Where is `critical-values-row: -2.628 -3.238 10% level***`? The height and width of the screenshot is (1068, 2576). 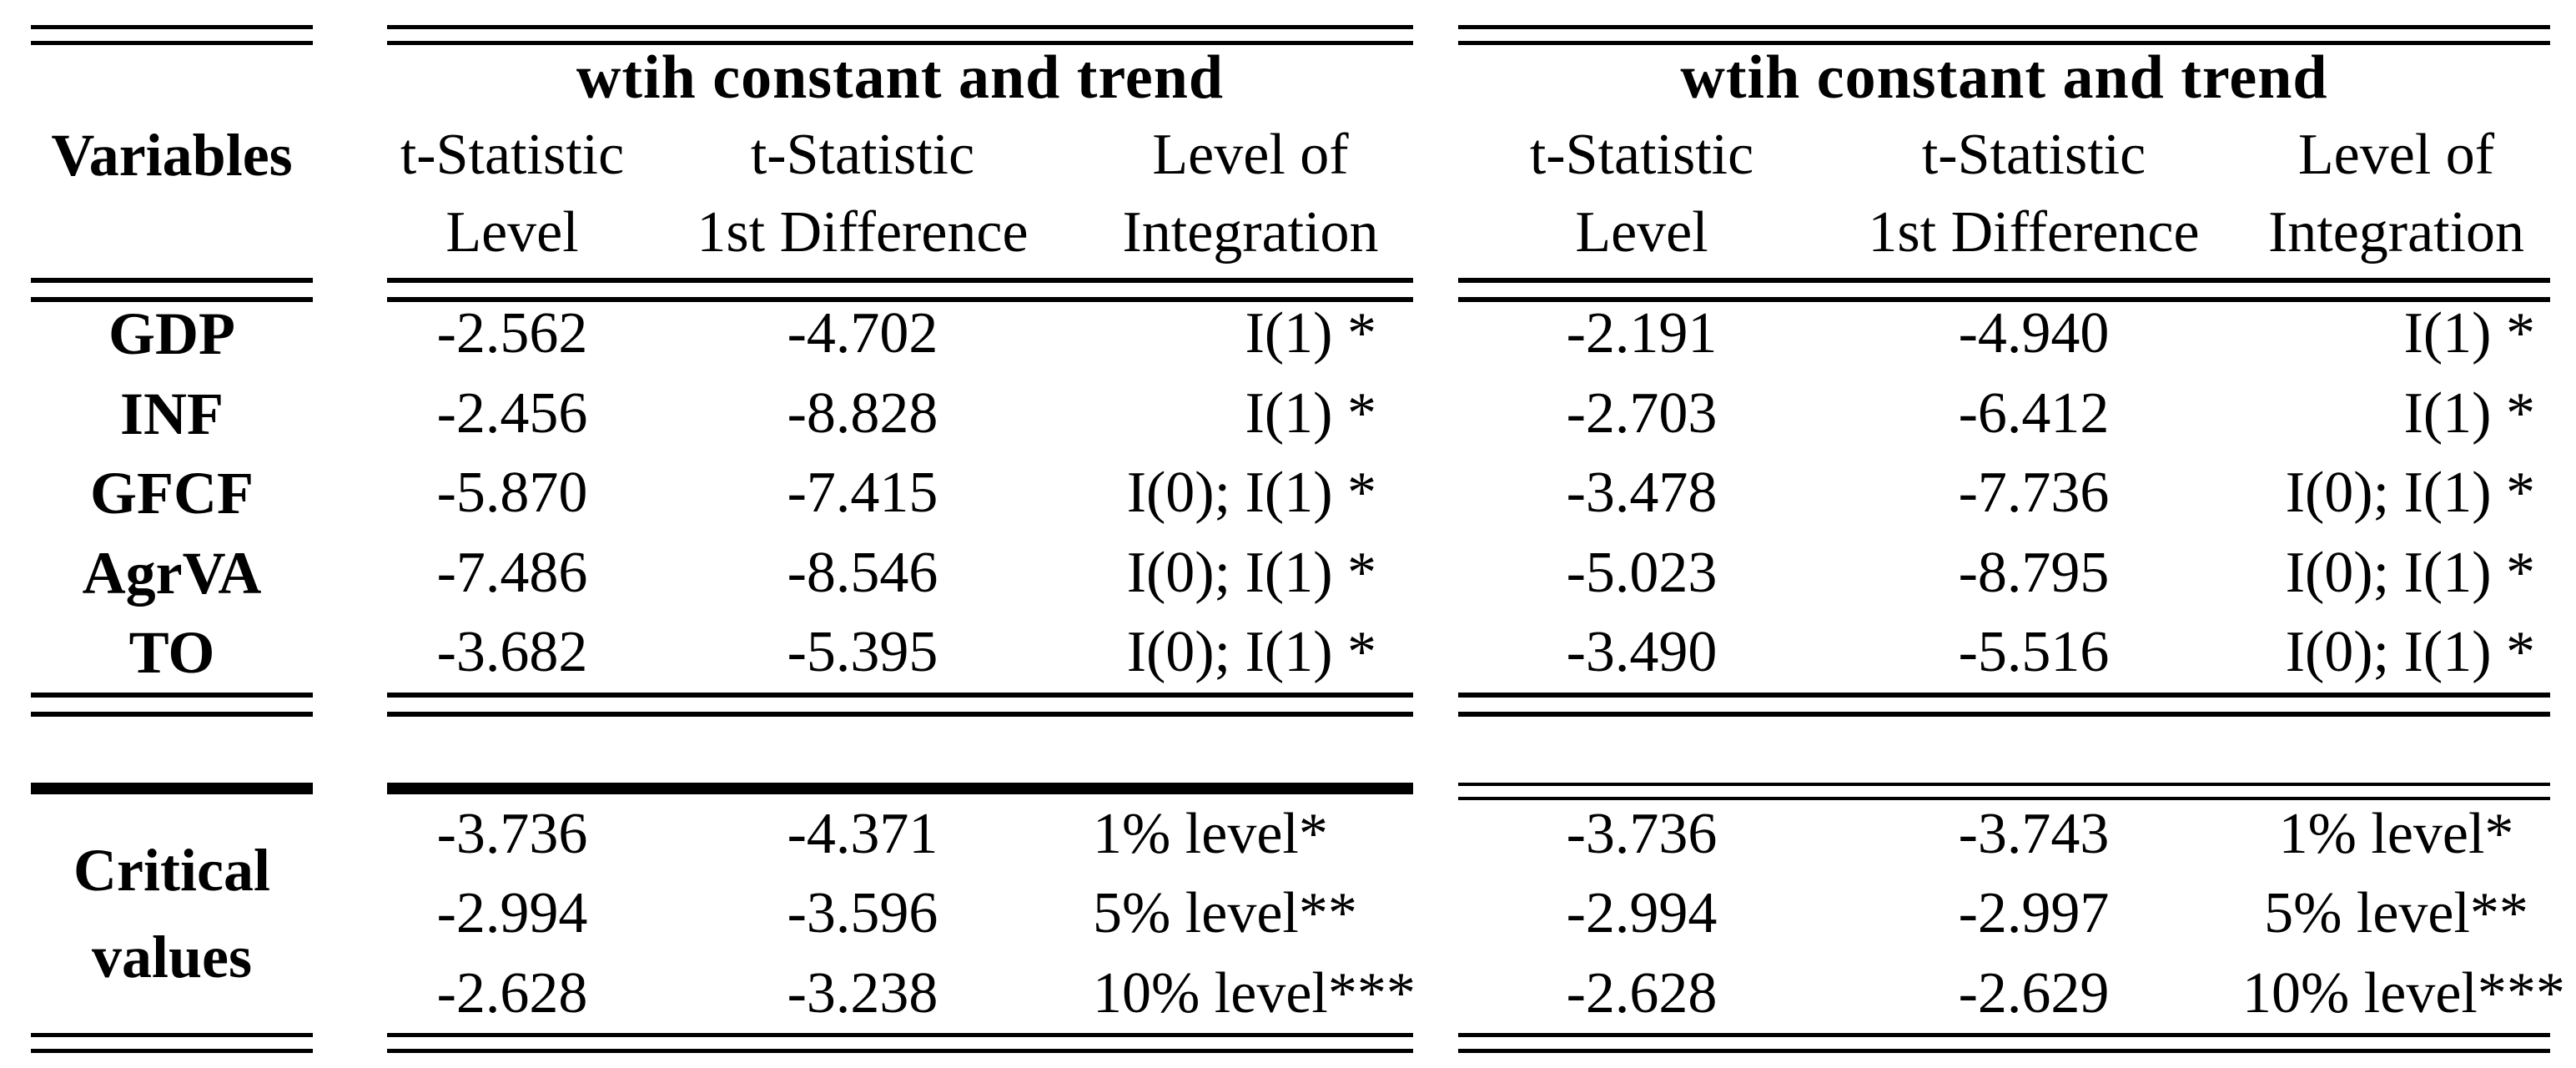 critical-values-row: -2.628 -3.238 10% level*** is located at coordinates (901, 994).